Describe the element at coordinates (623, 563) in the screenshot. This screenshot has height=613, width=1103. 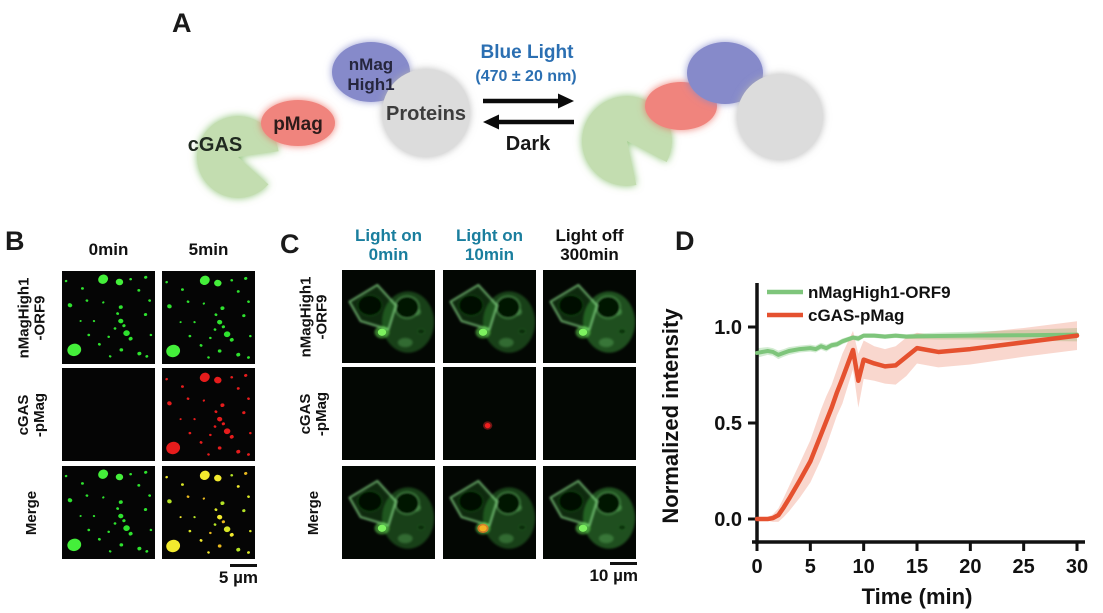
I see `panelC-scale-bar-line` at that location.